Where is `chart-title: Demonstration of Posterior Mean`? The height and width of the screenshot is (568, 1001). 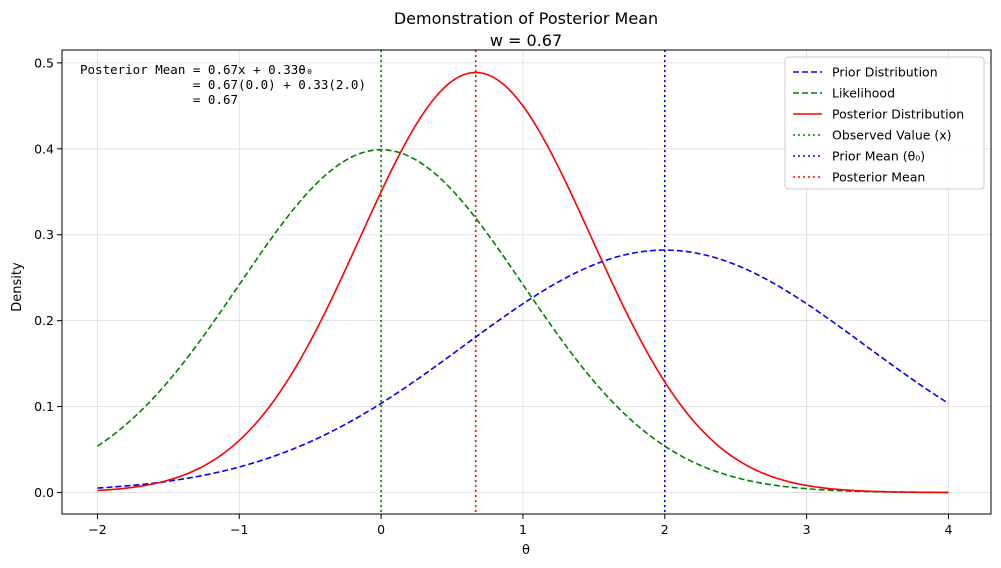 chart-title: Demonstration of Posterior Mean is located at coordinates (526, 18).